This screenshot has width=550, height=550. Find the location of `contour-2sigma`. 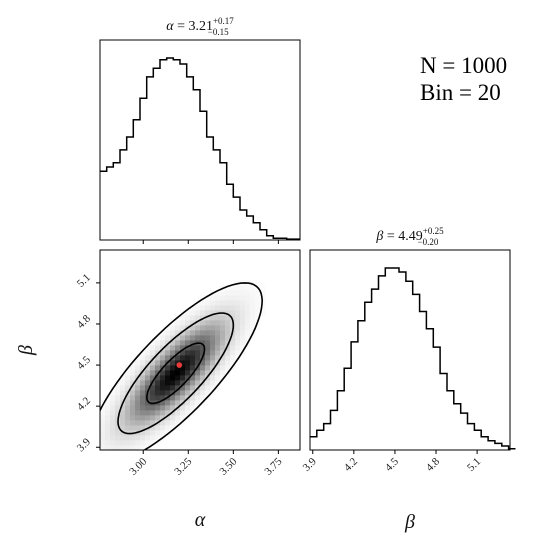

contour-2sigma is located at coordinates (176, 373).